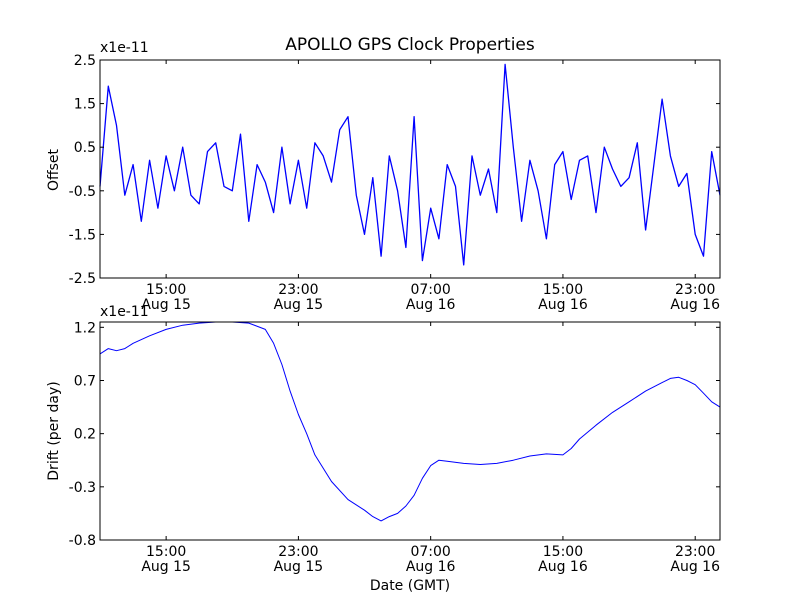  I want to click on xtick-label-date-1-2: Aug 16, so click(431, 567).